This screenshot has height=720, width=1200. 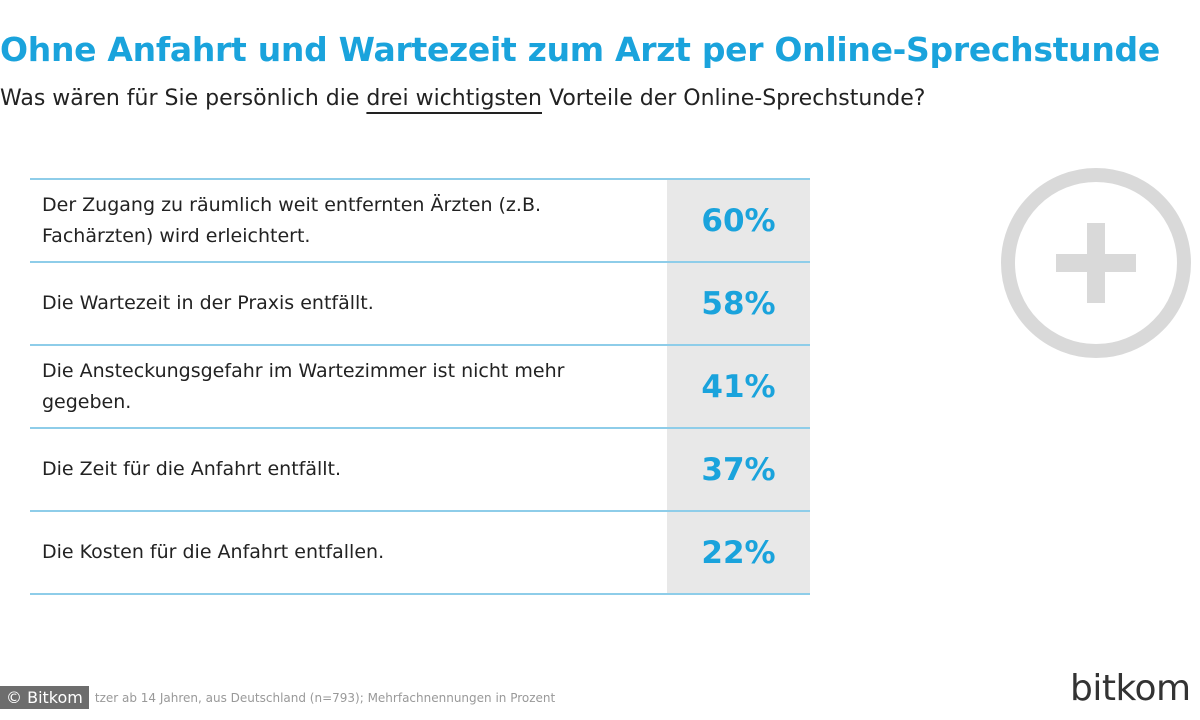 I want to click on row-value: 37%, so click(x=738, y=469).